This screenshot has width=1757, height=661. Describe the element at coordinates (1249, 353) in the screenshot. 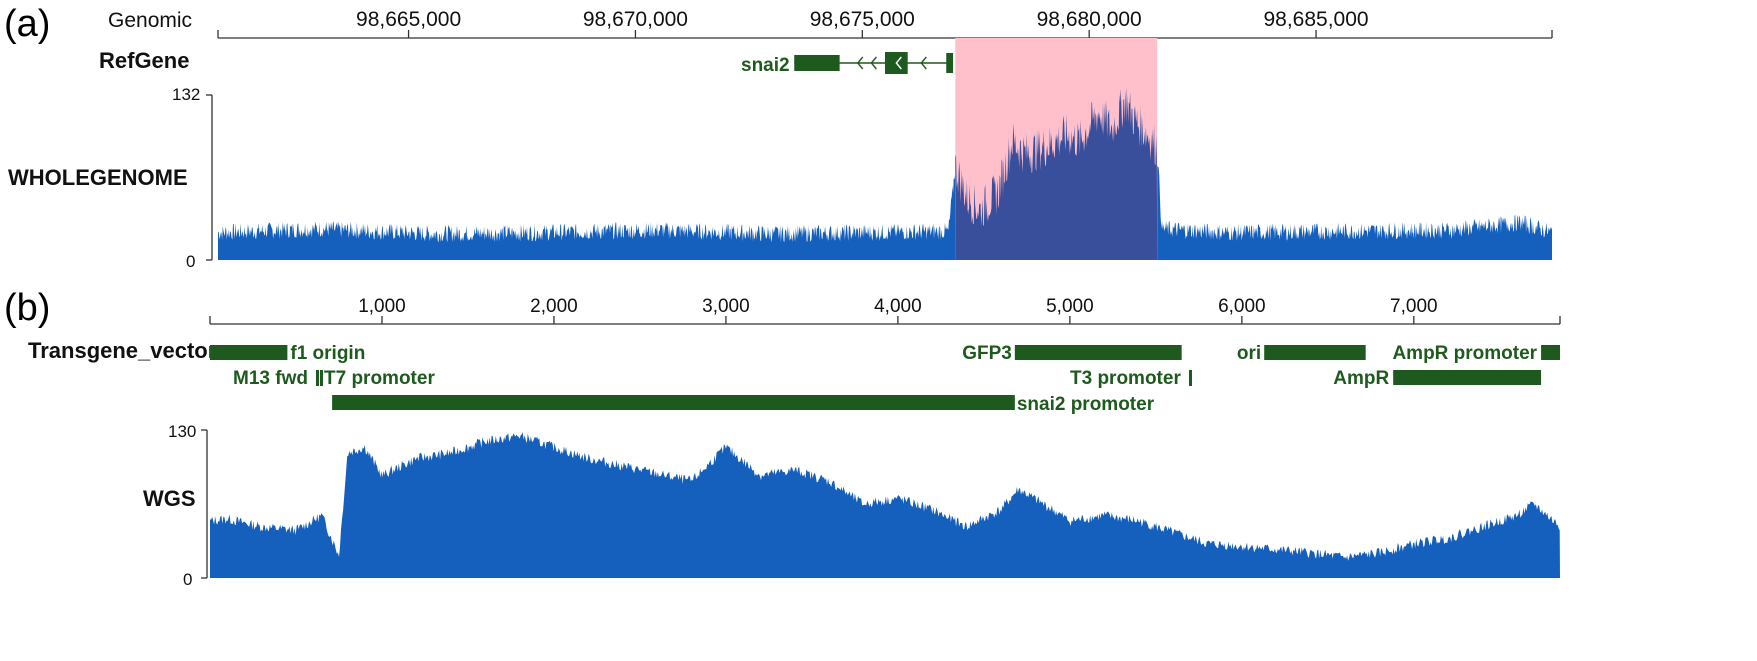

I see `feature-label: ori` at that location.